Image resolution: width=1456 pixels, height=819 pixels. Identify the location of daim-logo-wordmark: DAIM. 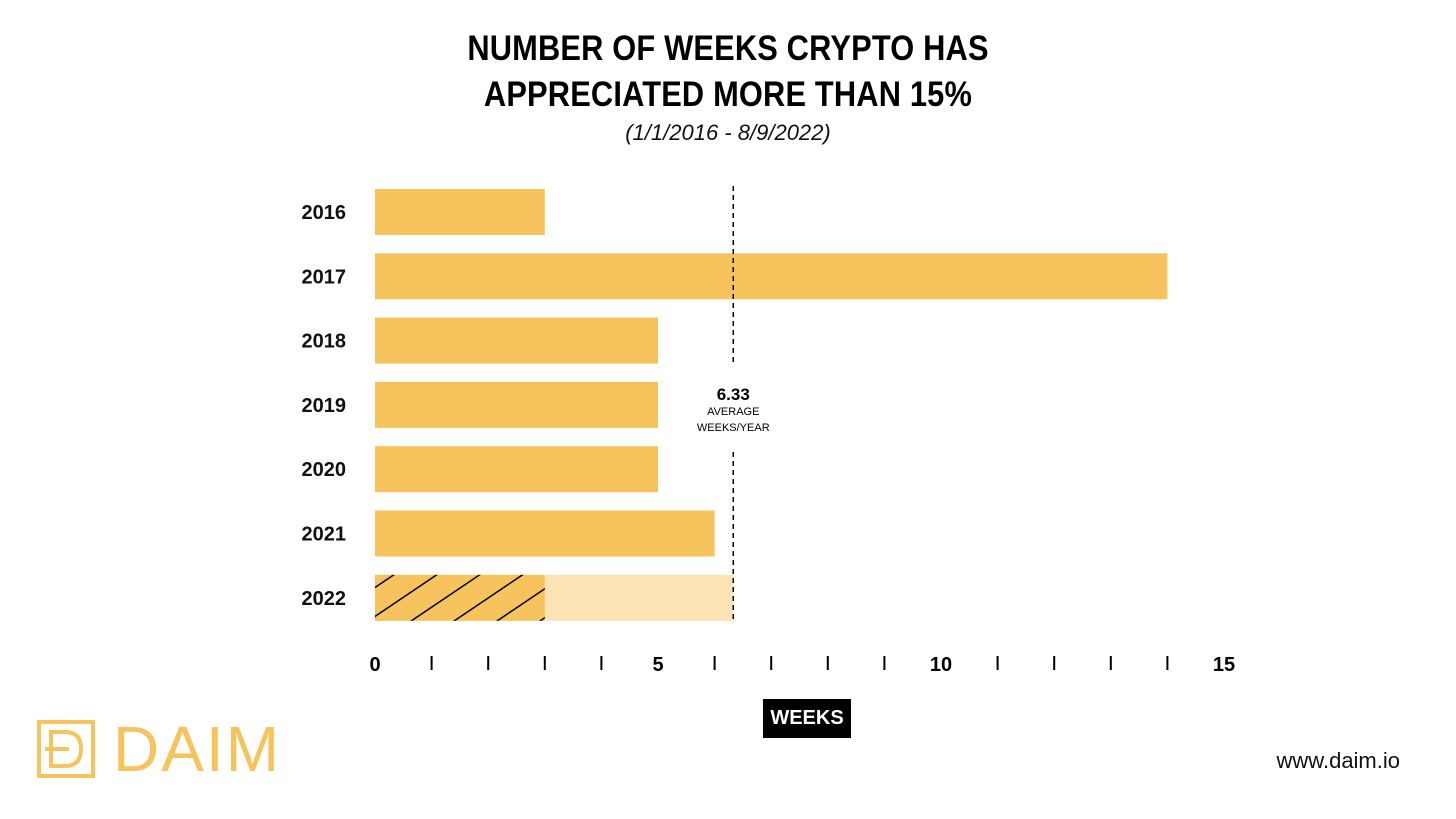
(197, 749).